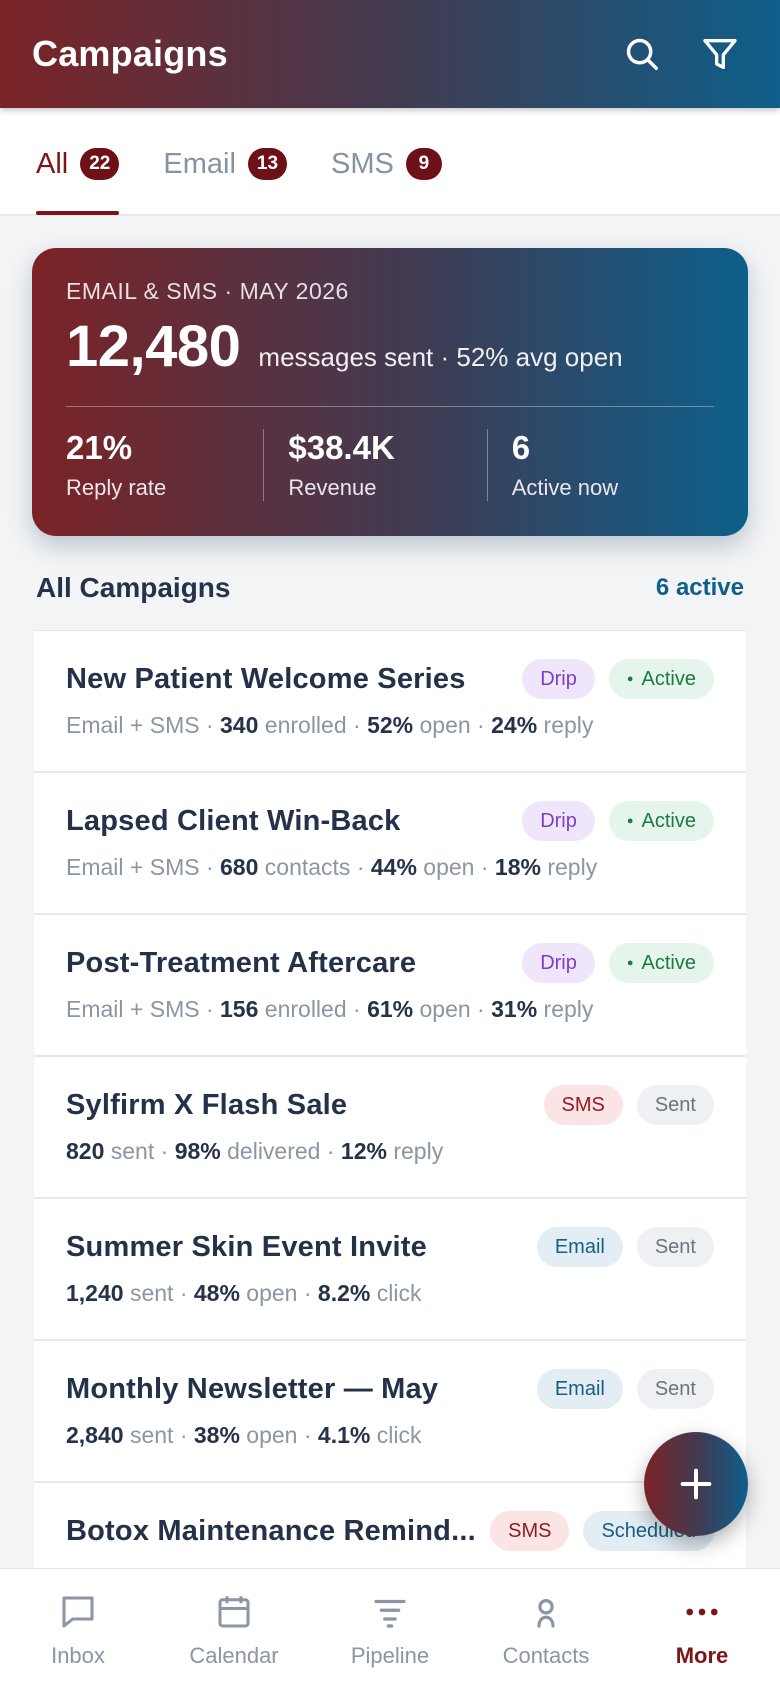  Describe the element at coordinates (390, 406) in the screenshot. I see `summary-divider` at that location.